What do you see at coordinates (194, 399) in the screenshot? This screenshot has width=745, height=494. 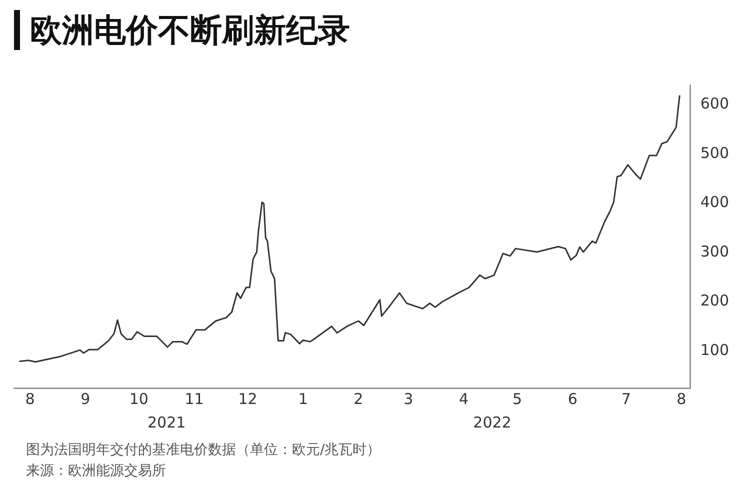 I see `x-tick-label: 11` at bounding box center [194, 399].